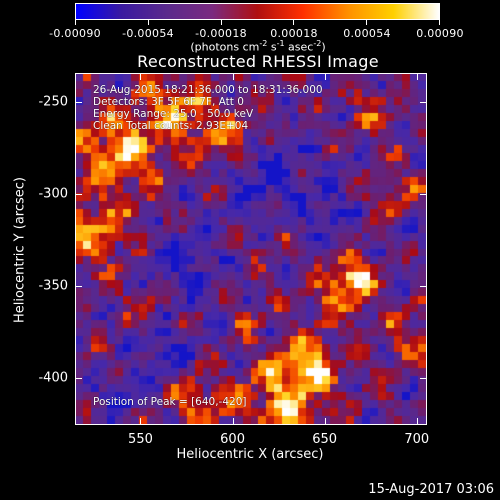 This screenshot has width=500, height=500. What do you see at coordinates (232, 439) in the screenshot?
I see `x-tick-label: 600` at bounding box center [232, 439].